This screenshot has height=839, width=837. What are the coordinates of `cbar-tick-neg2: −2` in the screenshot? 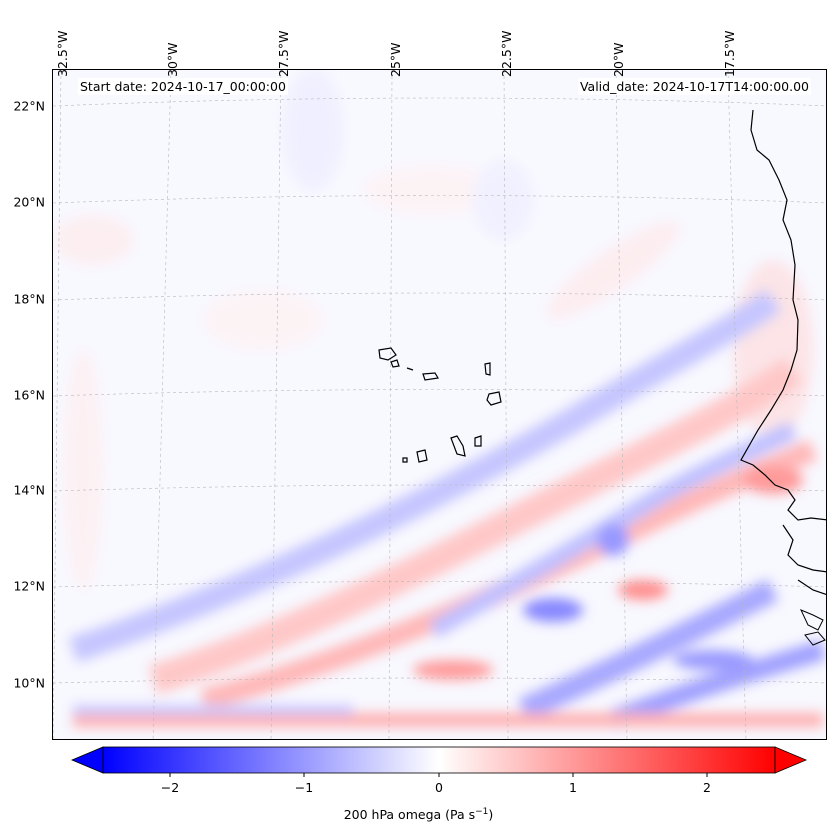 It's located at (170, 787).